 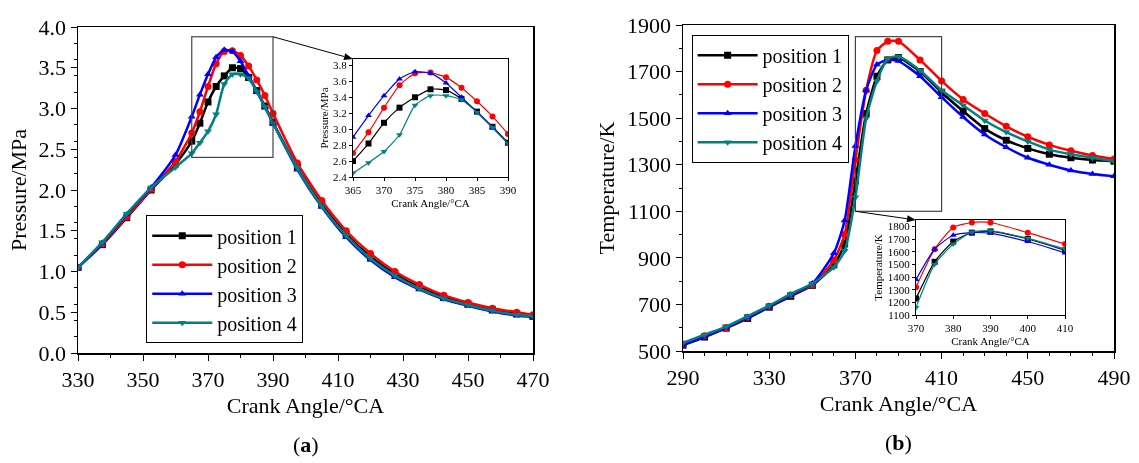 What do you see at coordinates (340, 113) in the screenshot?
I see `y-tick-label: 3.2` at bounding box center [340, 113].